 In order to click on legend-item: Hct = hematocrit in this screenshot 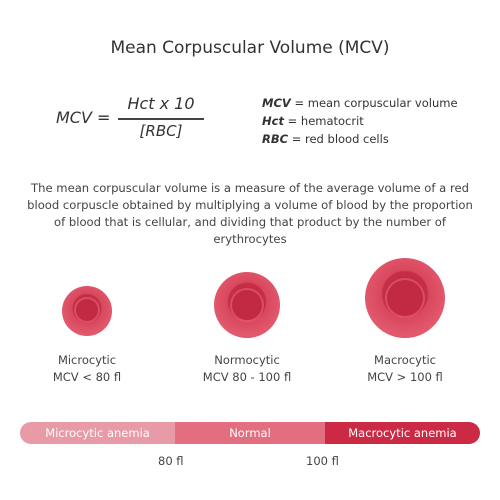, I will do `click(360, 121)`.